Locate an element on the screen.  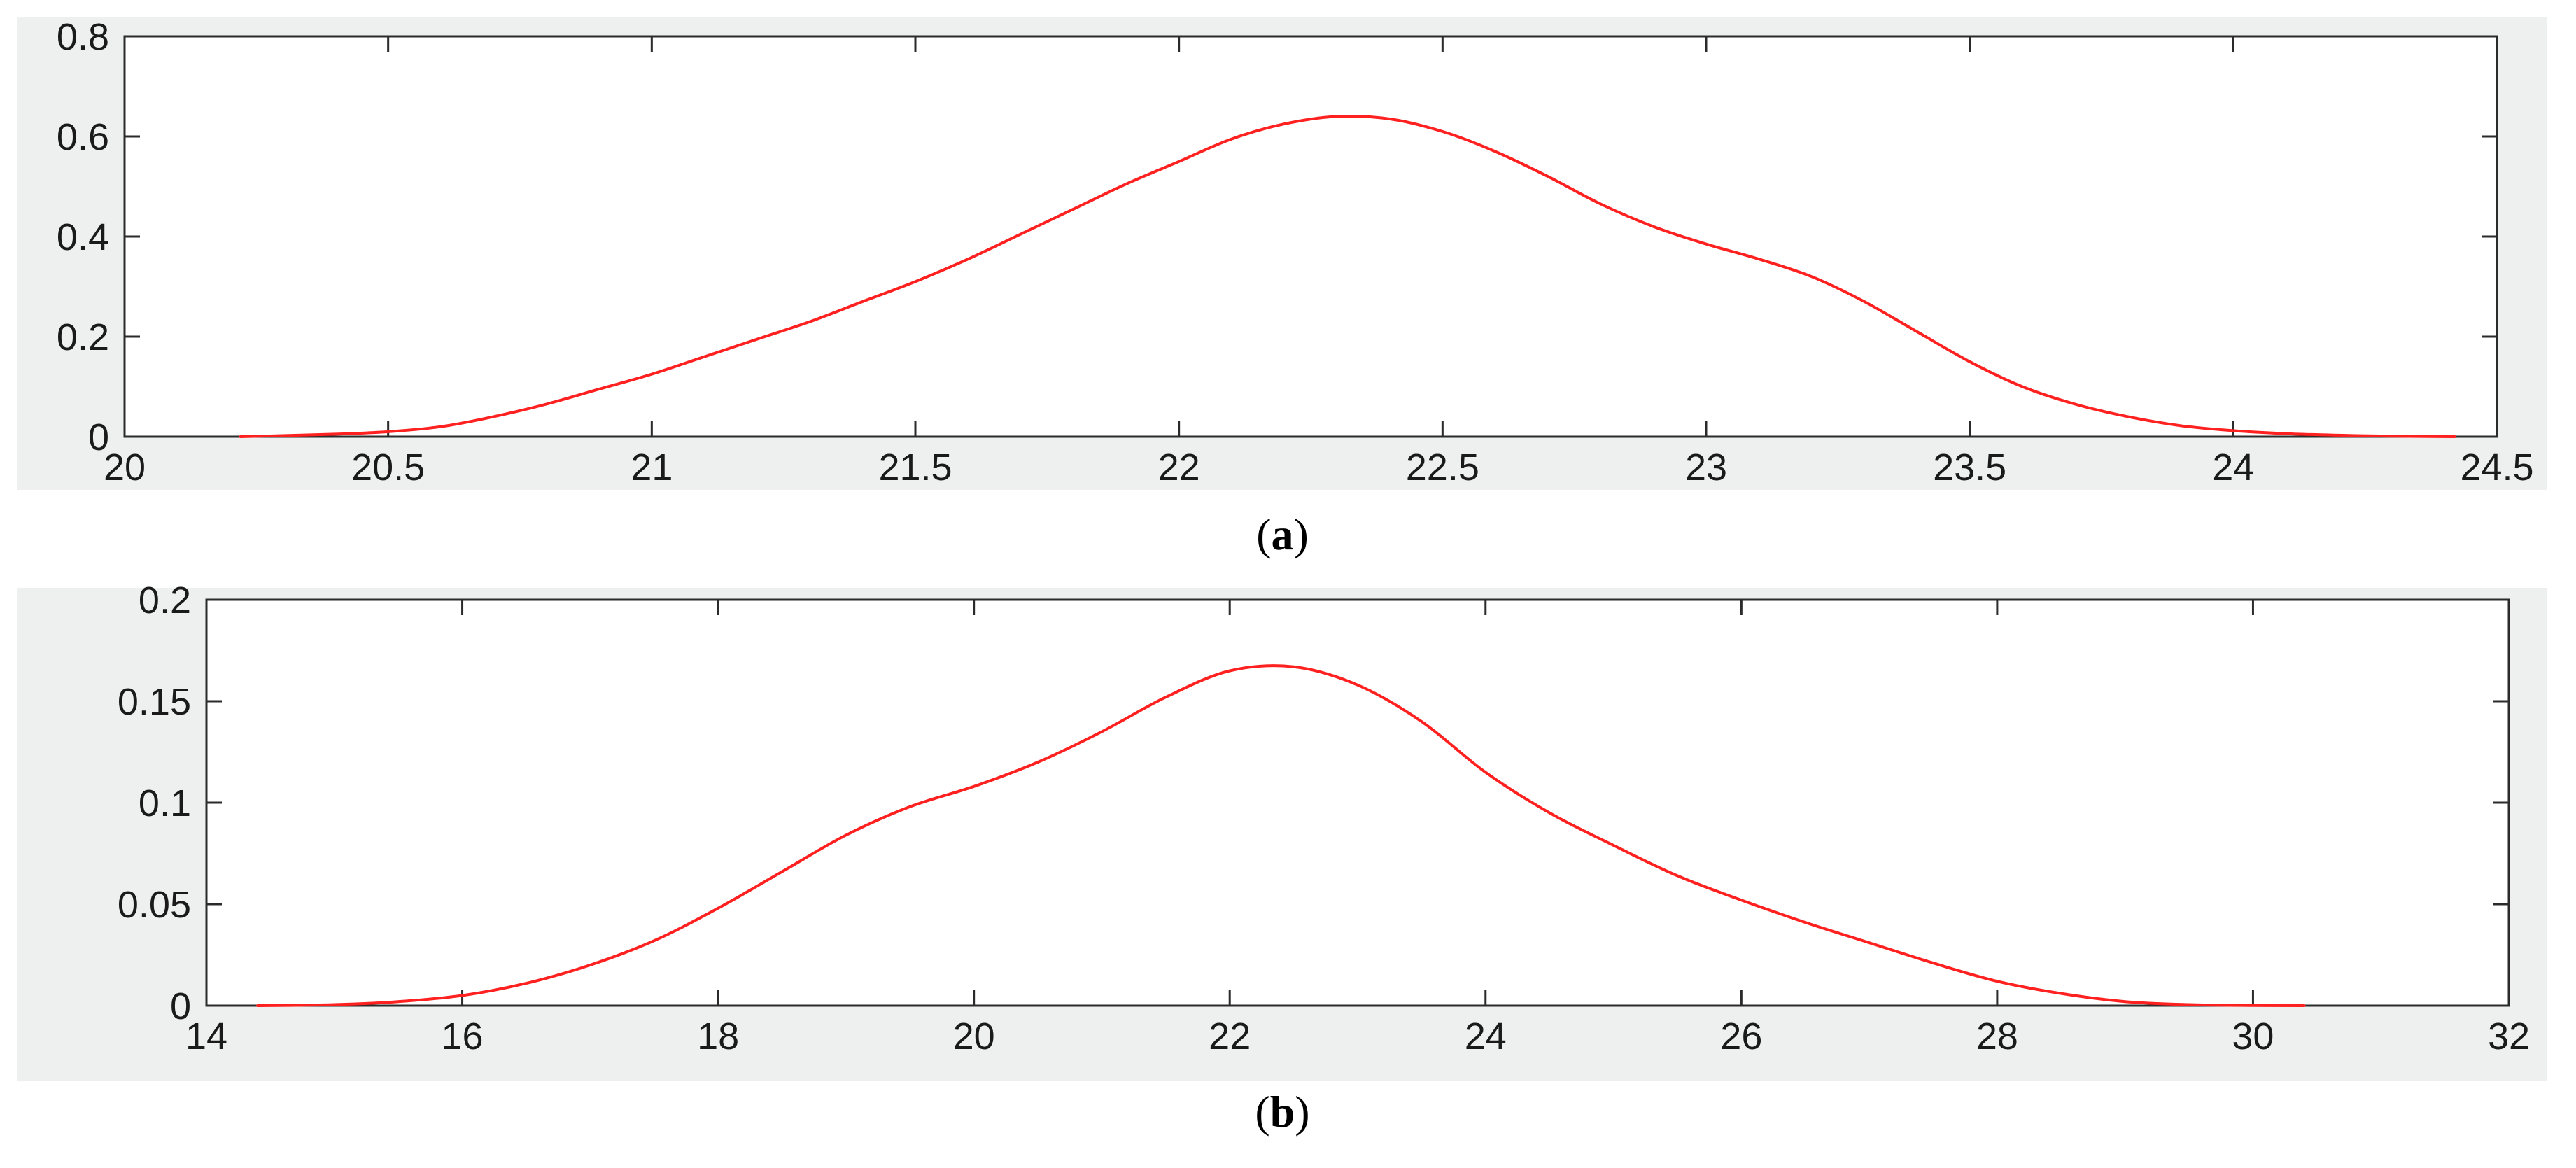
y-tick-label: 0.8 is located at coordinates (83, 37).